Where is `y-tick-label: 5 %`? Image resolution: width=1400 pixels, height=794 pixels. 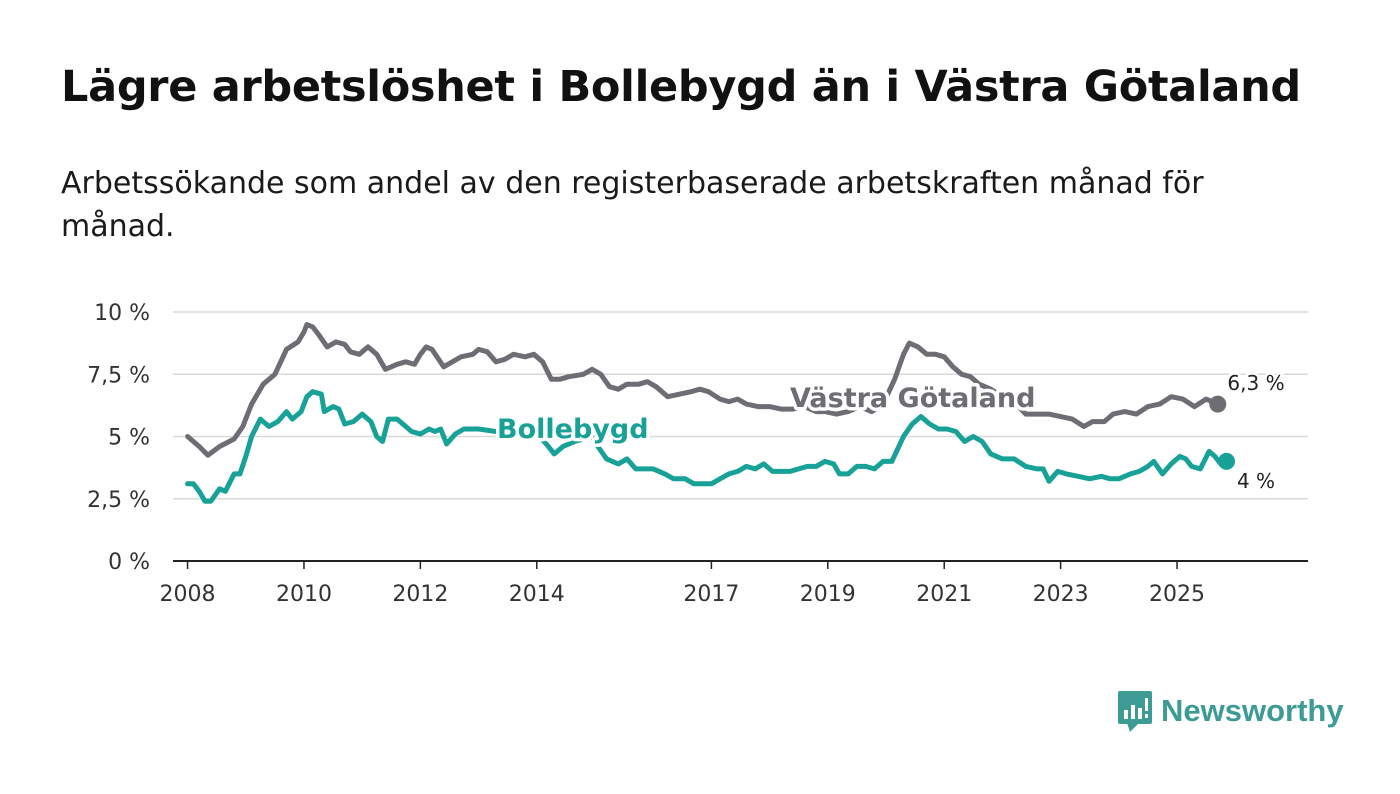 y-tick-label: 5 % is located at coordinates (129, 438).